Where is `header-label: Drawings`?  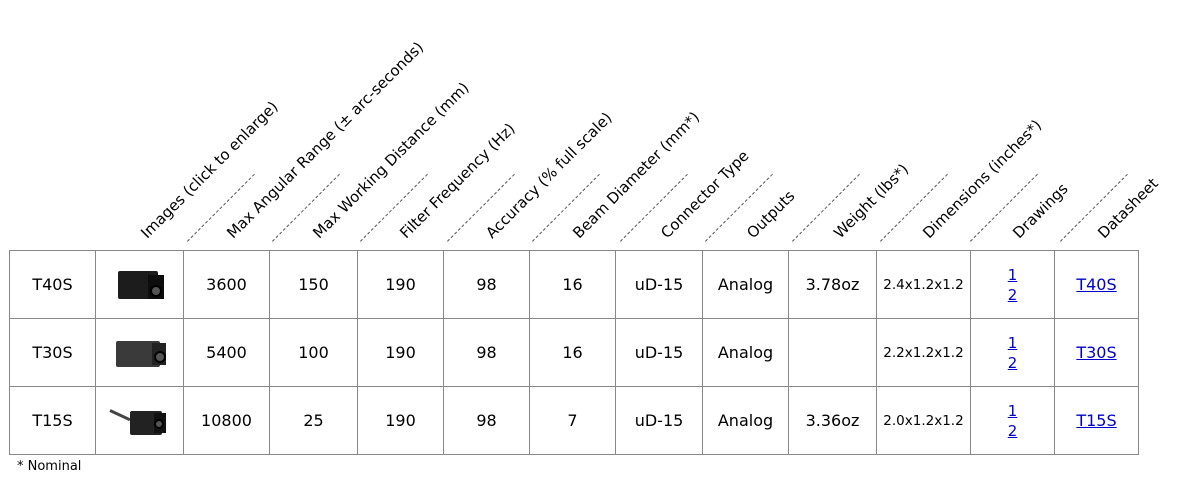 header-label: Drawings is located at coordinates (1040, 210).